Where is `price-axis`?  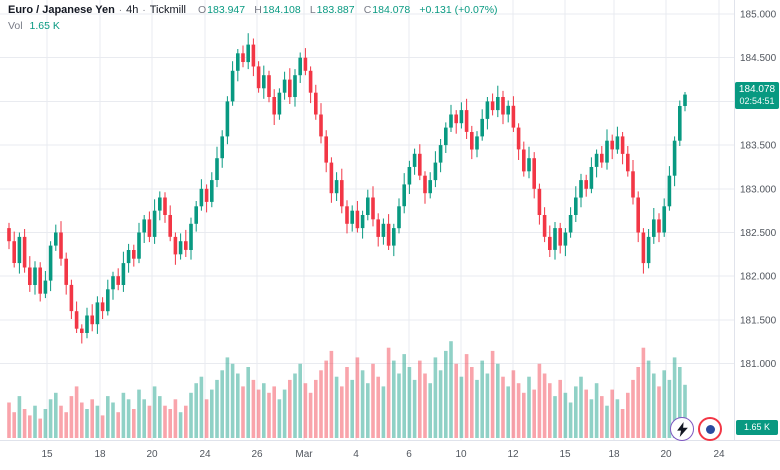
price-axis is located at coordinates (757, 220).